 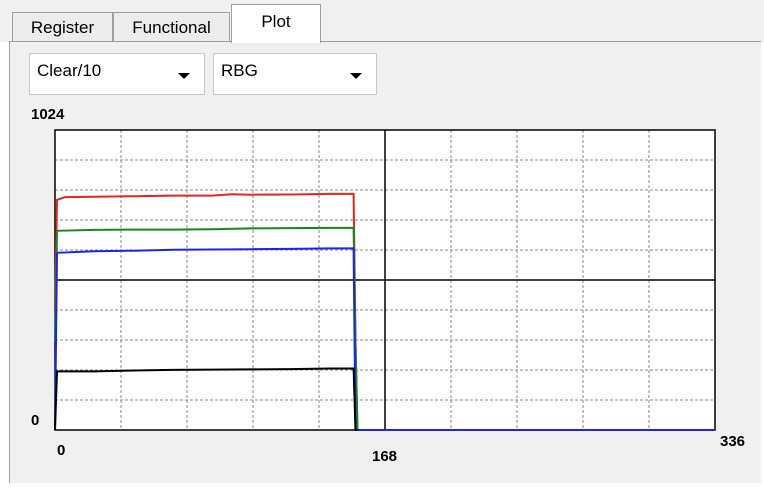 I want to click on y-max-label: 1024, so click(x=48, y=114).